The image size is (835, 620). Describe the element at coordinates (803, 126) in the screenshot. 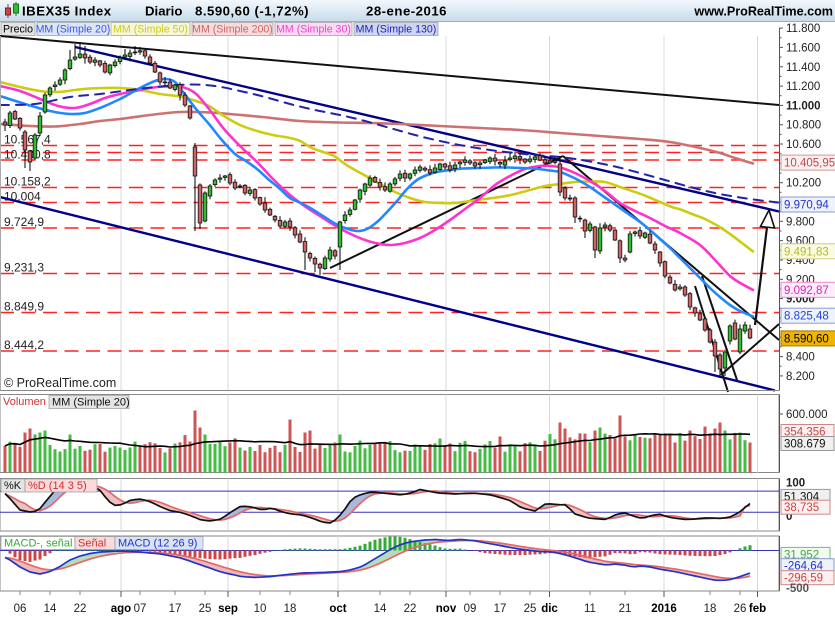

I see `svg-text: 10.800` at that location.